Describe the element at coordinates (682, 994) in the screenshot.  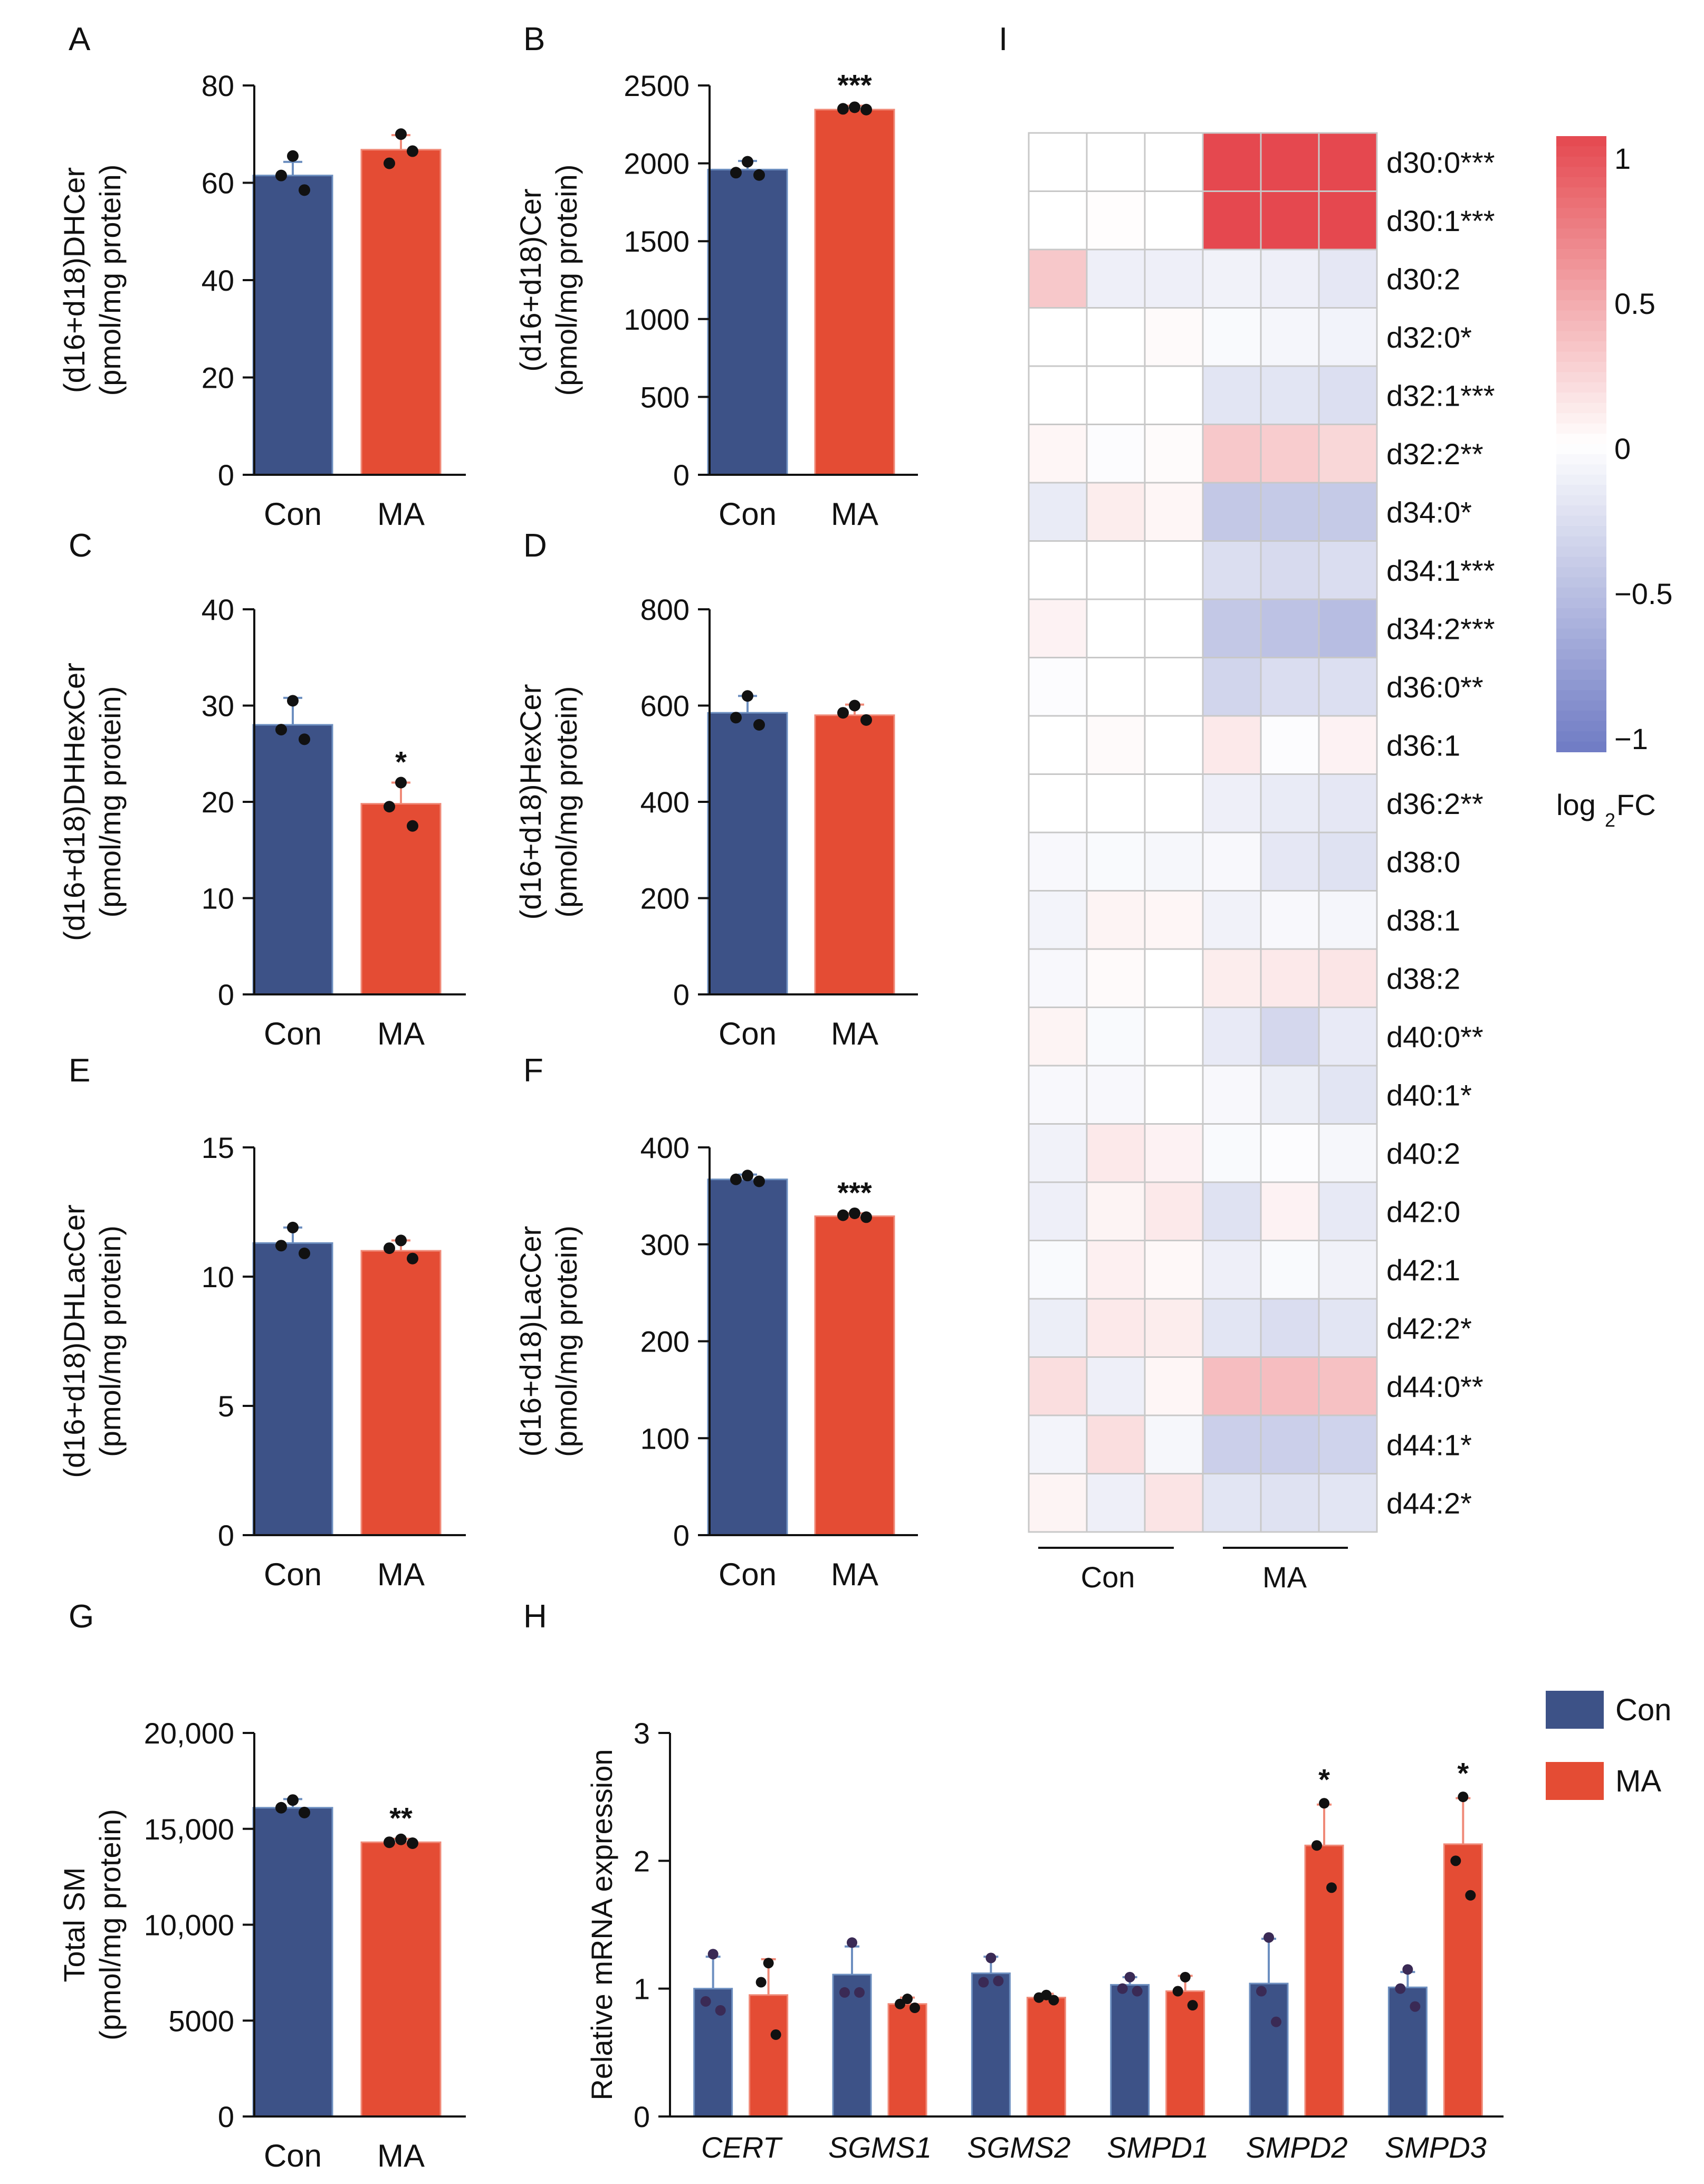
I see `y-tick-label-D-0: 0` at that location.